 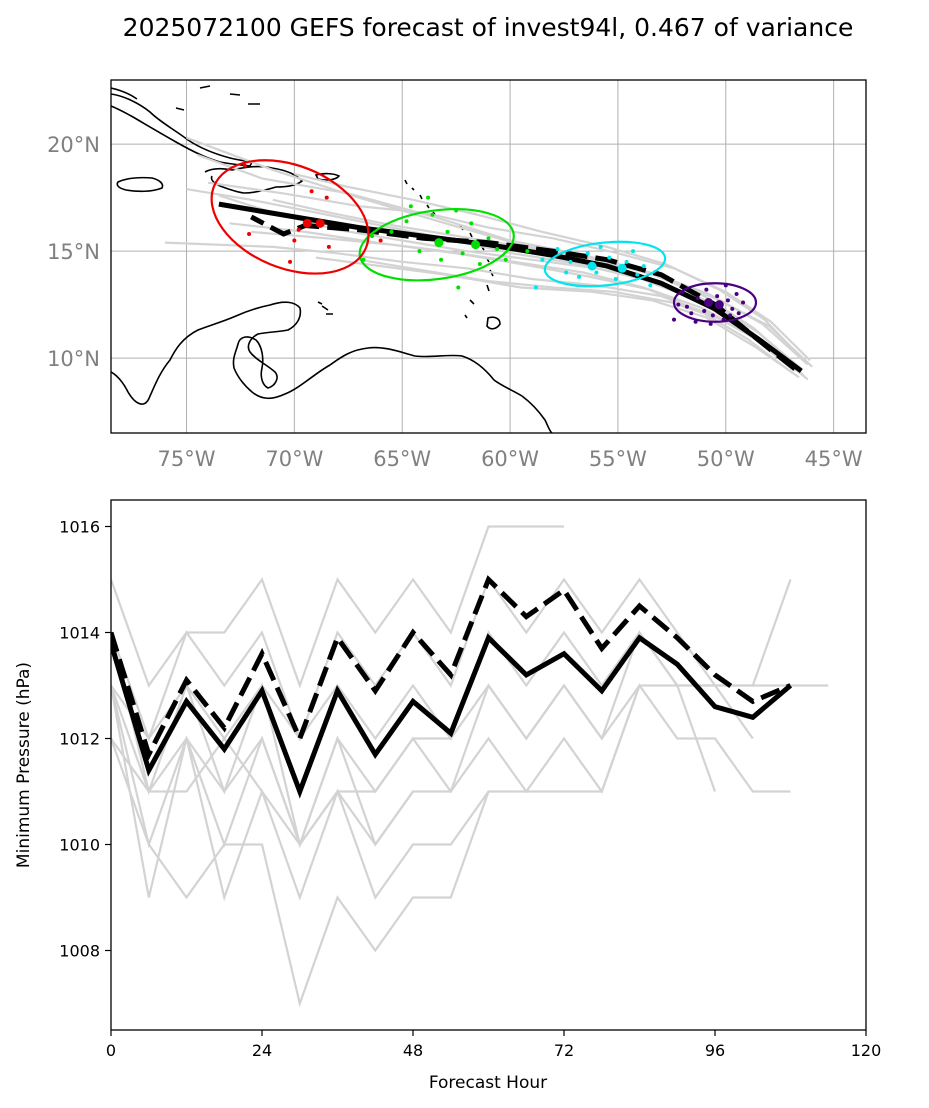 I want to click on map-x-tick-label: 75°W, so click(x=187, y=459).